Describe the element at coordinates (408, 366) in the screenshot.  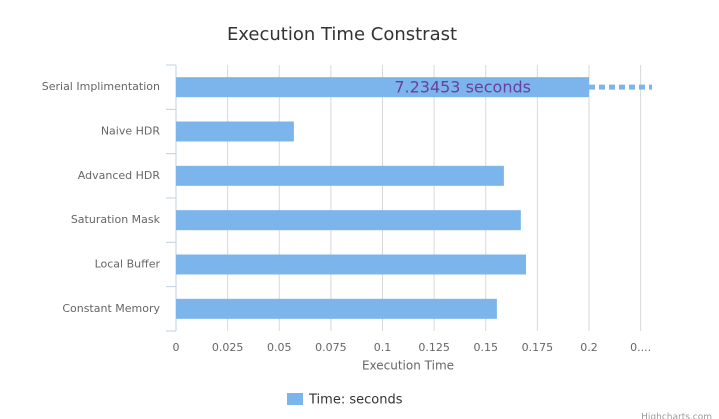
I see `x-axis-title: Execution Time` at that location.